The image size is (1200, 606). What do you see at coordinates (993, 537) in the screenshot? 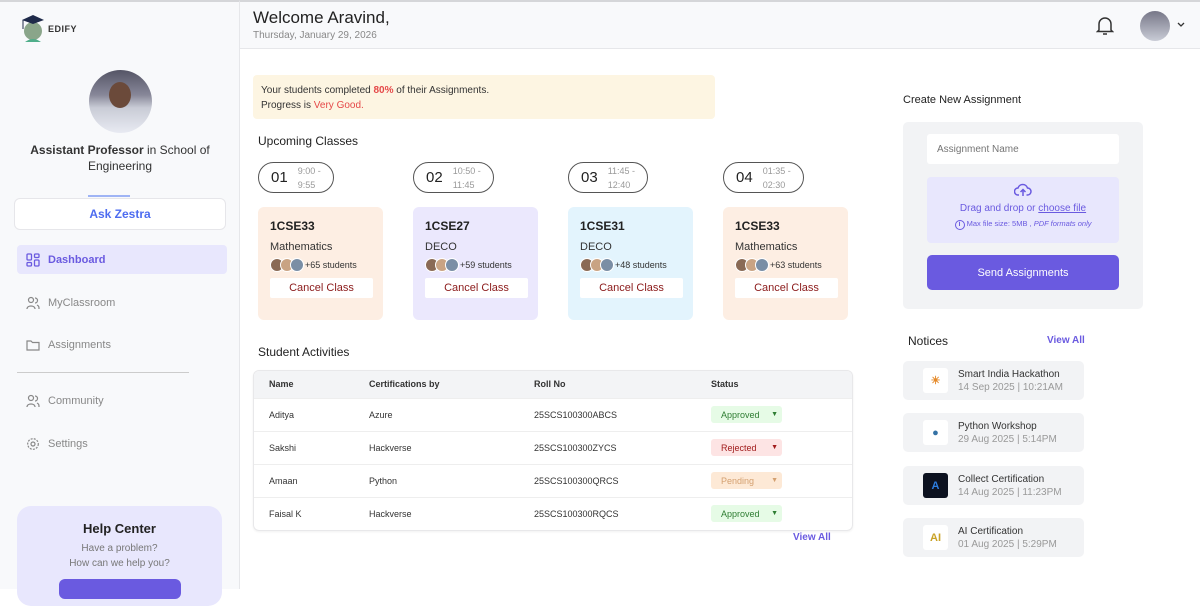
I see `notice-item: AI AI Certification 01 Aug 2025 | 5:29PM` at bounding box center [993, 537].